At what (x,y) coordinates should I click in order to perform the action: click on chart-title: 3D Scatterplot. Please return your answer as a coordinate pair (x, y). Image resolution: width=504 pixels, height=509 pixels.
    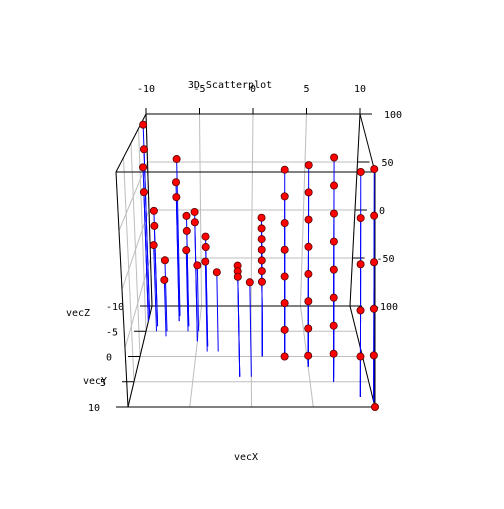
    Looking at the image, I should click on (230, 85).